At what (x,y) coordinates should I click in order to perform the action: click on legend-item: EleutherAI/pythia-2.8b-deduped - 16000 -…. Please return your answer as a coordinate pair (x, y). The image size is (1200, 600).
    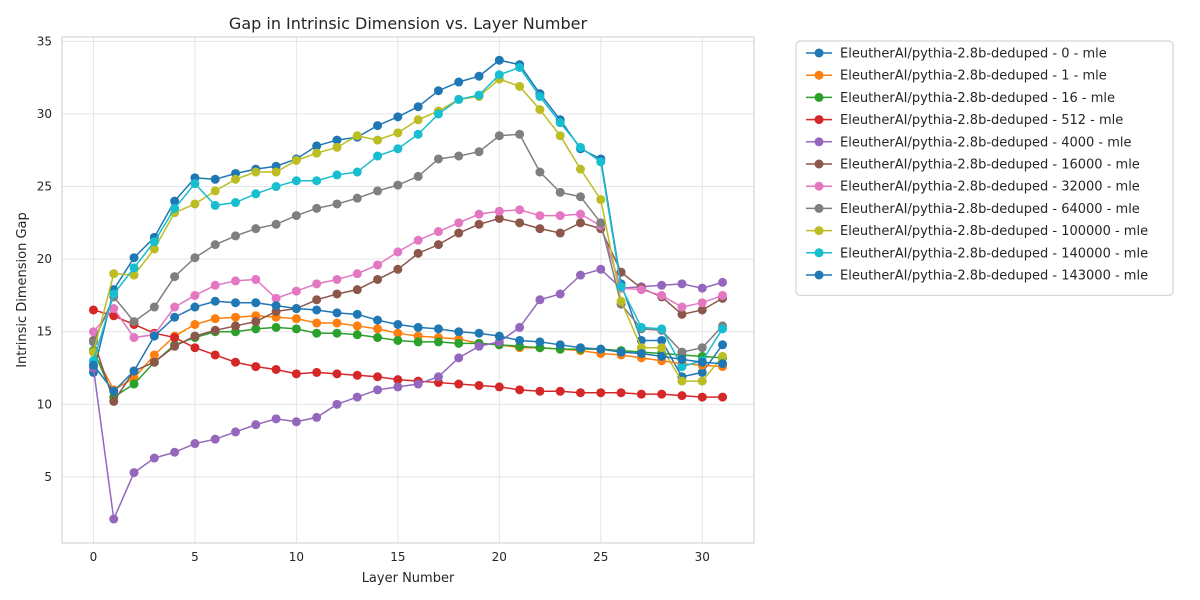
    Looking at the image, I should click on (973, 165).